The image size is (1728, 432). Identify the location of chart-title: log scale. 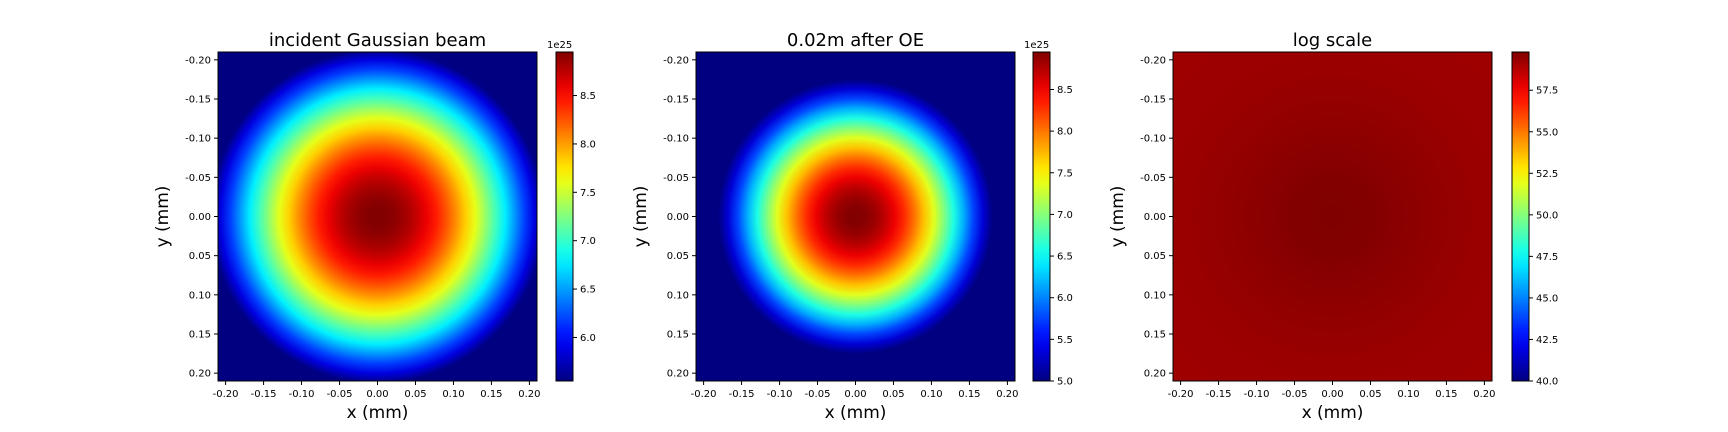
(1333, 40).